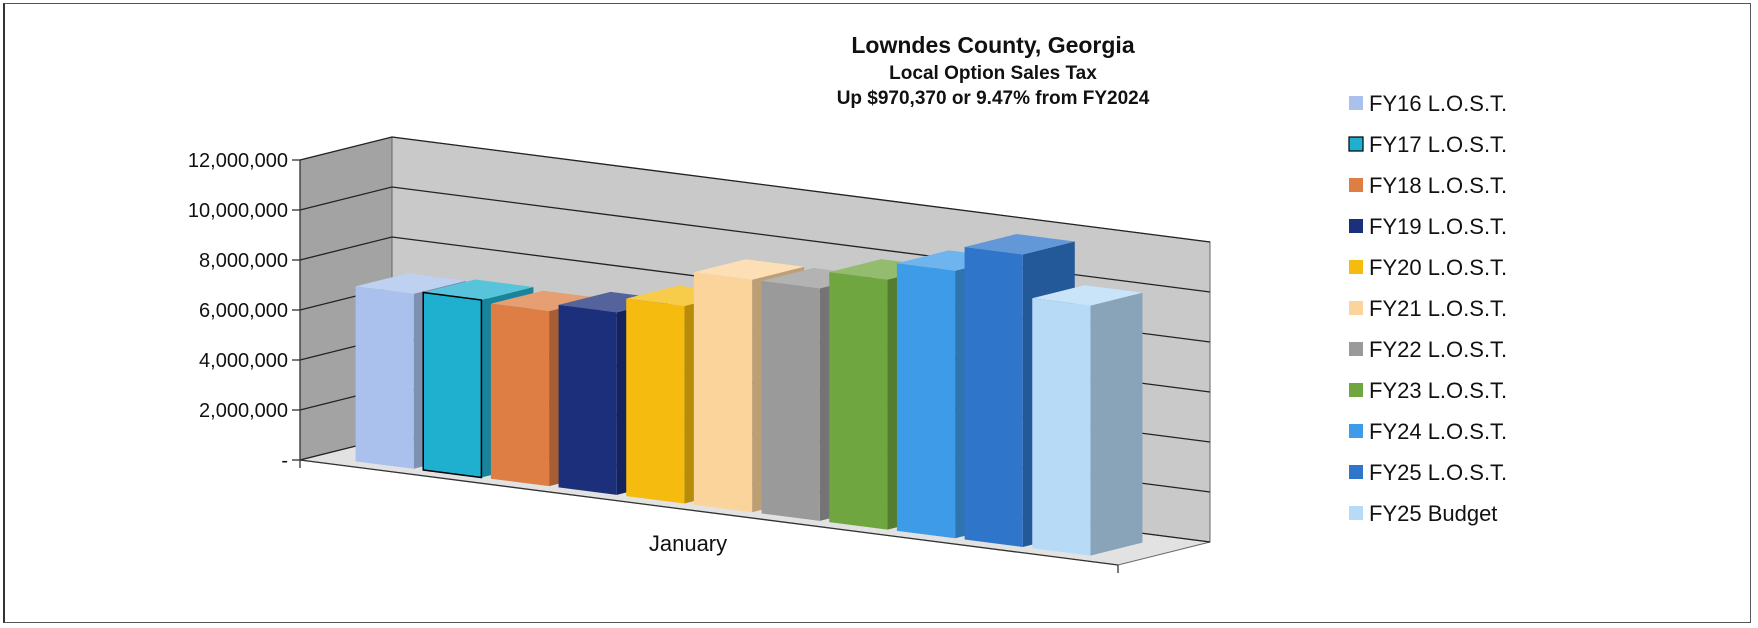  Describe the element at coordinates (1438, 144) in the screenshot. I see `legend-label: FY17 L.O.S.T.` at that location.